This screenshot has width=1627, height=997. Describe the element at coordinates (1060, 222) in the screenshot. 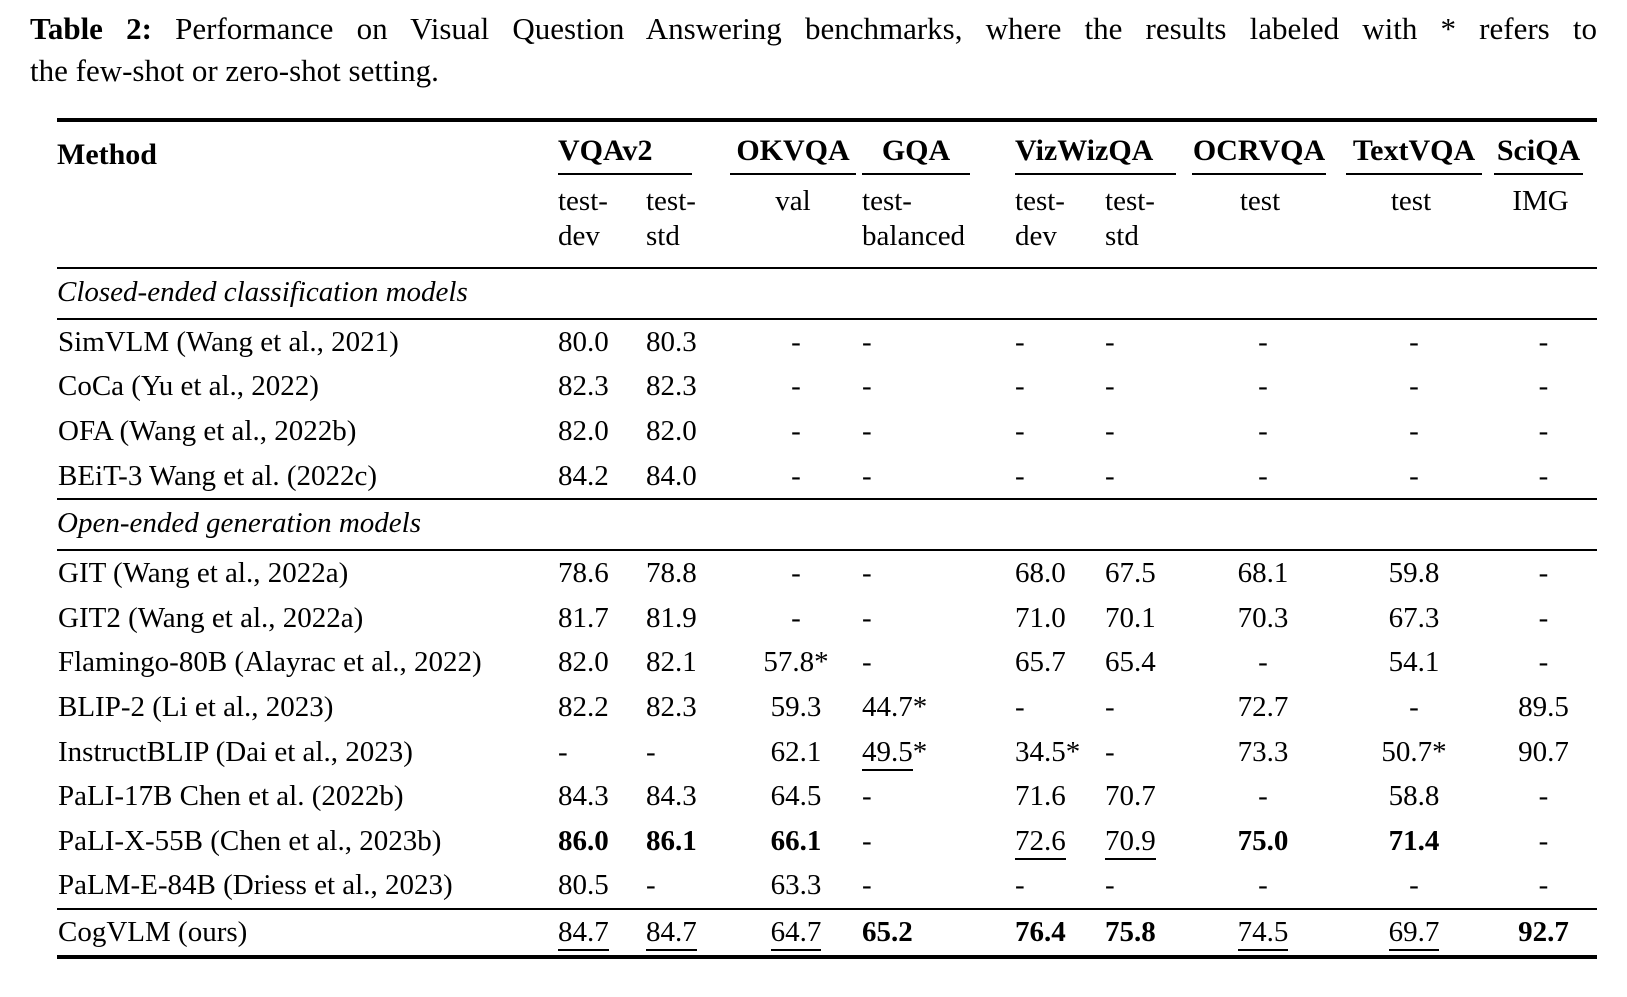

I see `subheader-vizwiz-testdev: test-dev` at that location.